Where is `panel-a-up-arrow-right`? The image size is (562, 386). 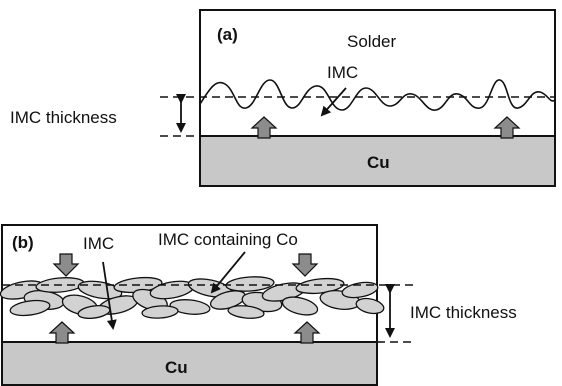 panel-a-up-arrow-right is located at coordinates (507, 127).